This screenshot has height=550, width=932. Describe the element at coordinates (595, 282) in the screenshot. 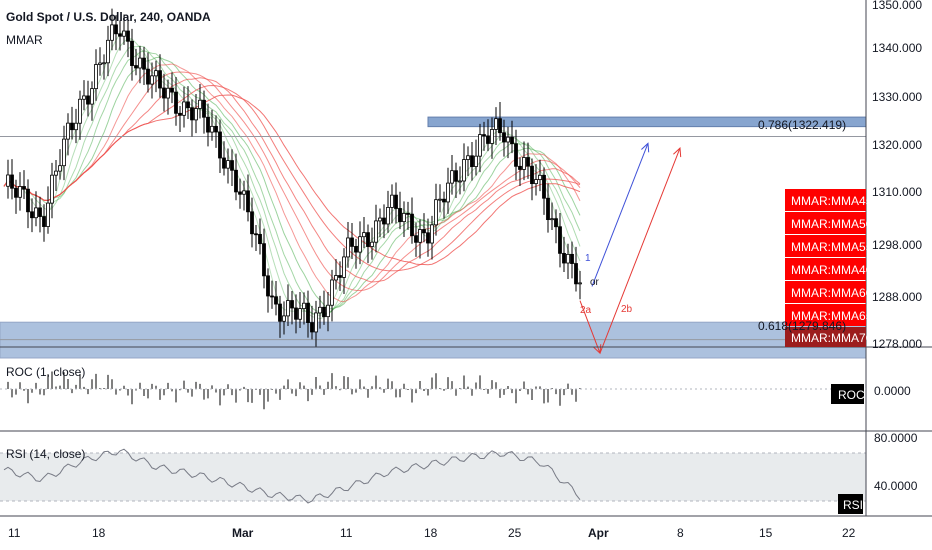

I see `wave-or-label: or` at that location.